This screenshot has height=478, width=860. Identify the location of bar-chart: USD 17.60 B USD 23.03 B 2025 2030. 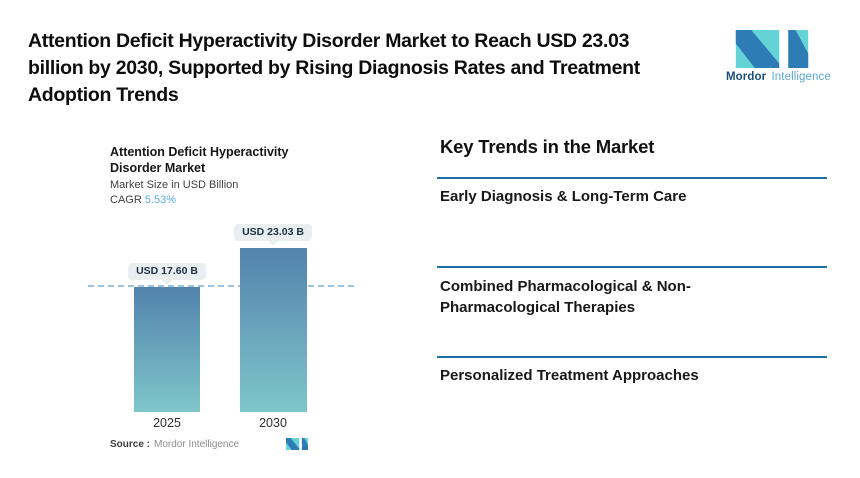
(221, 325).